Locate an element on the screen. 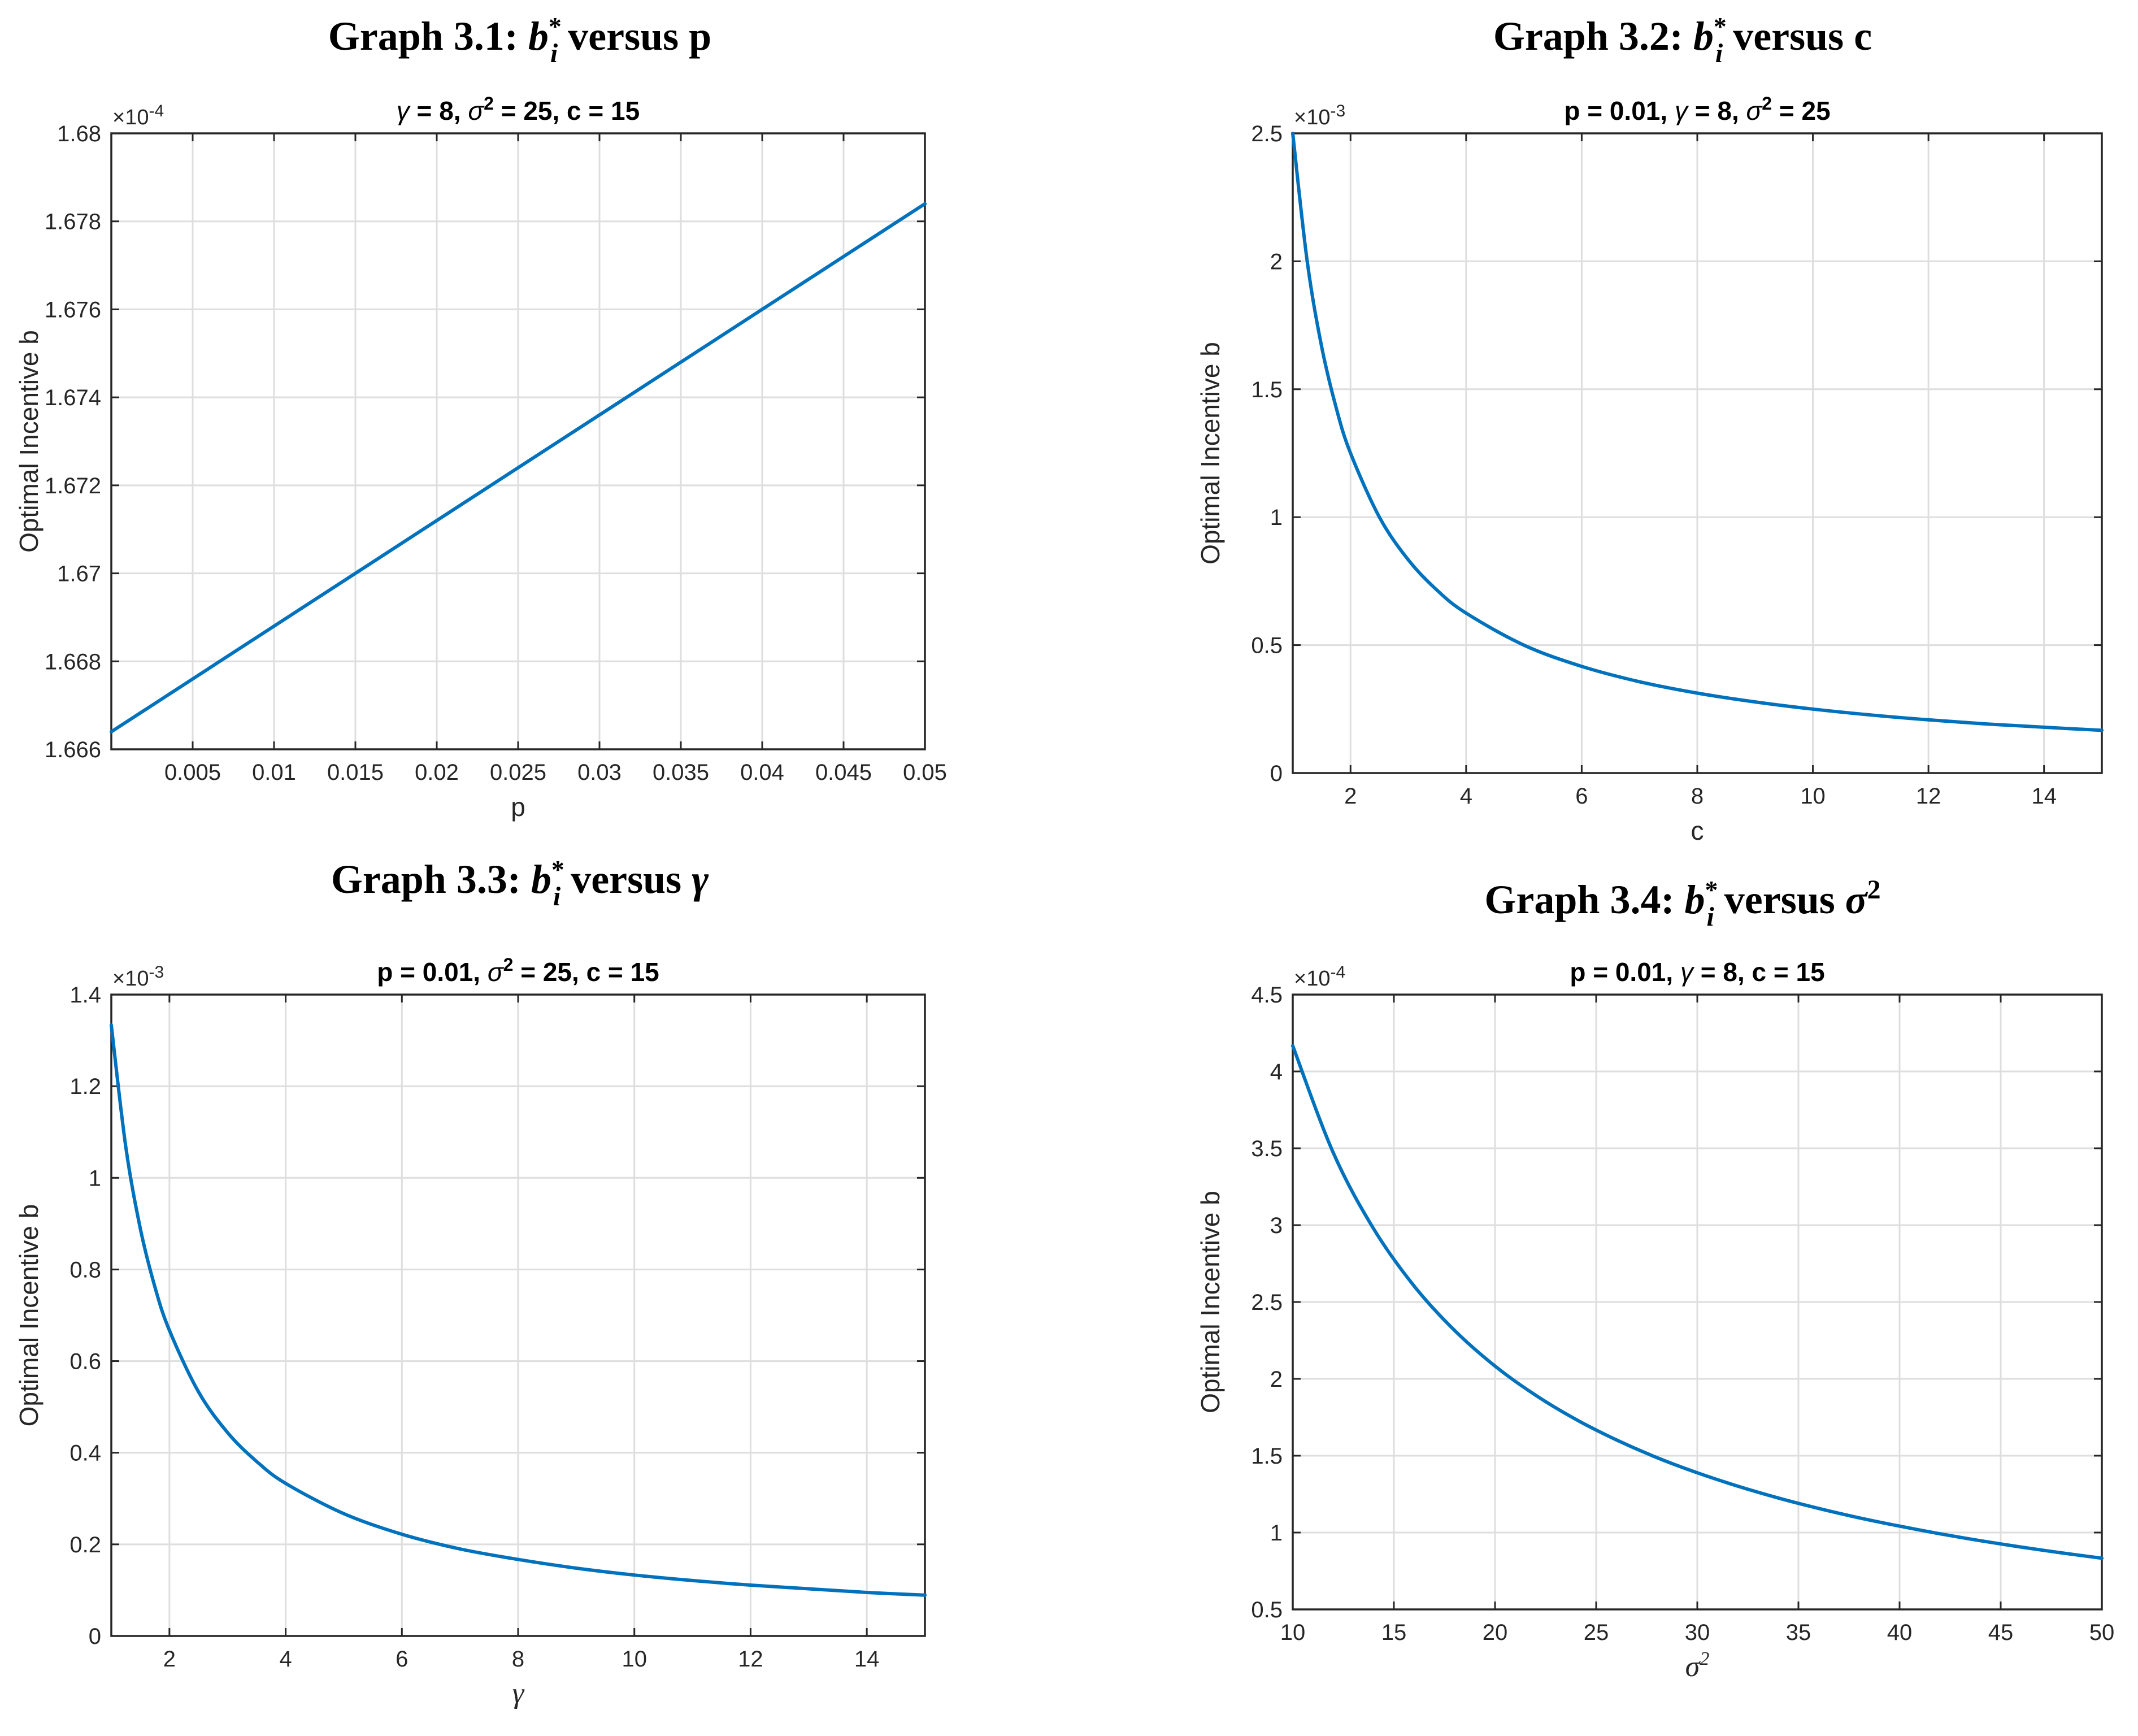 Image resolution: width=2138 pixels, height=1736 pixels. chart4-graph-title-suffix: versus is located at coordinates (1779, 899).